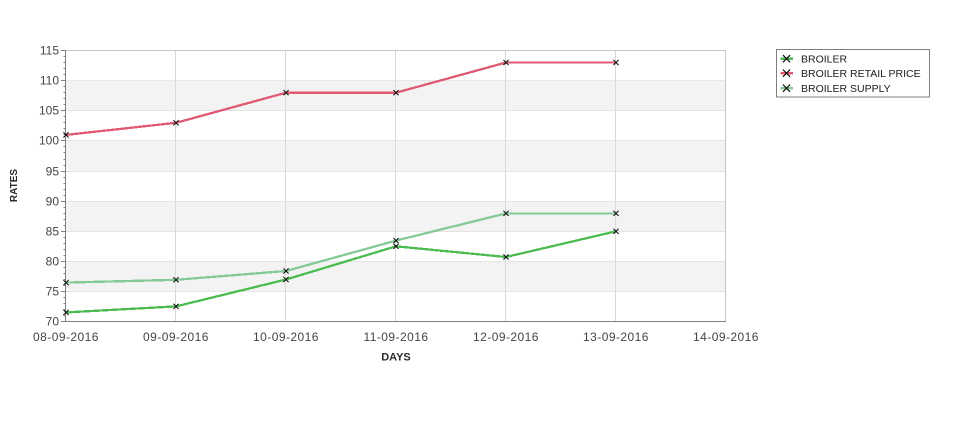  Describe the element at coordinates (49, 81) in the screenshot. I see `svg-text: 110` at that location.